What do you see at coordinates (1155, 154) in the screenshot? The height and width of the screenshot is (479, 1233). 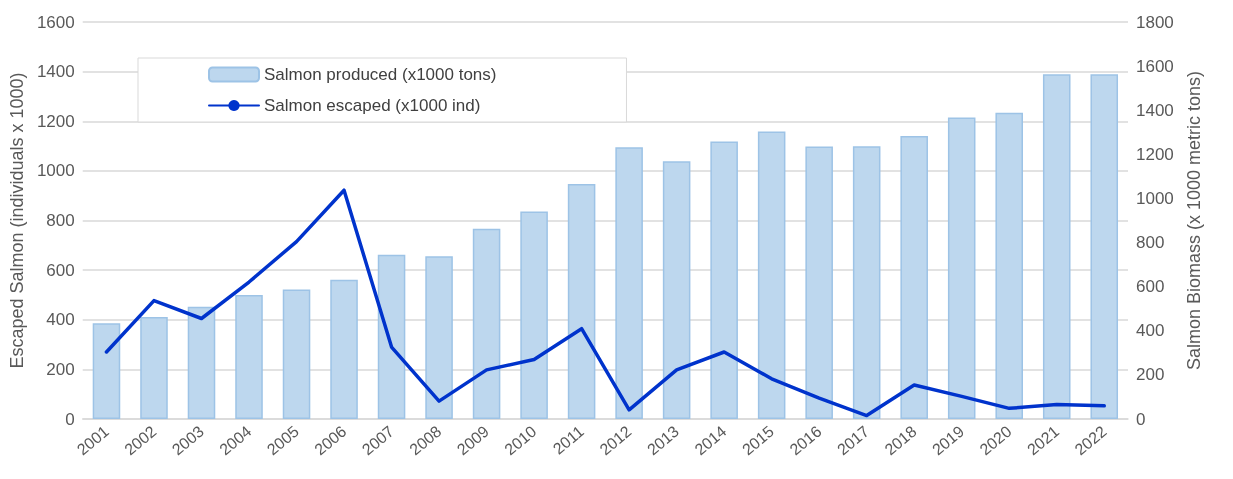 I see `y2-tick-label: 1200` at bounding box center [1155, 154].